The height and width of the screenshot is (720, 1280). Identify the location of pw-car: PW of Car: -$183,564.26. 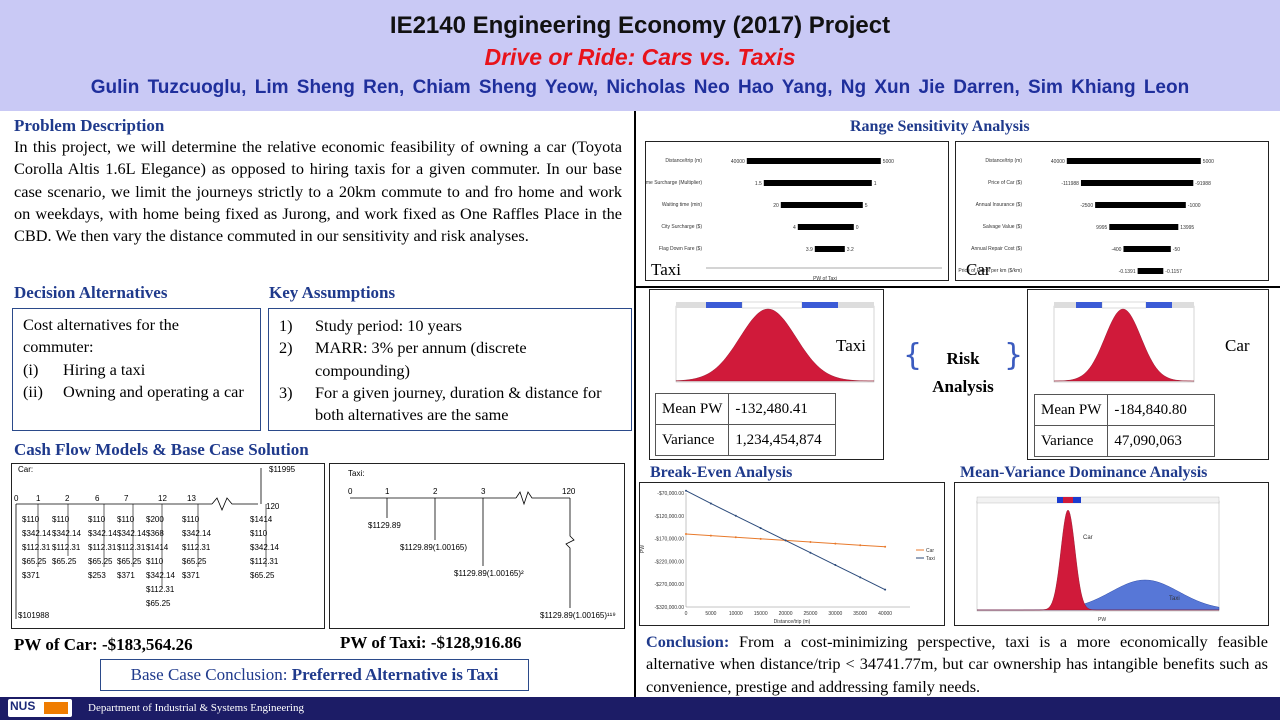
(103, 644).